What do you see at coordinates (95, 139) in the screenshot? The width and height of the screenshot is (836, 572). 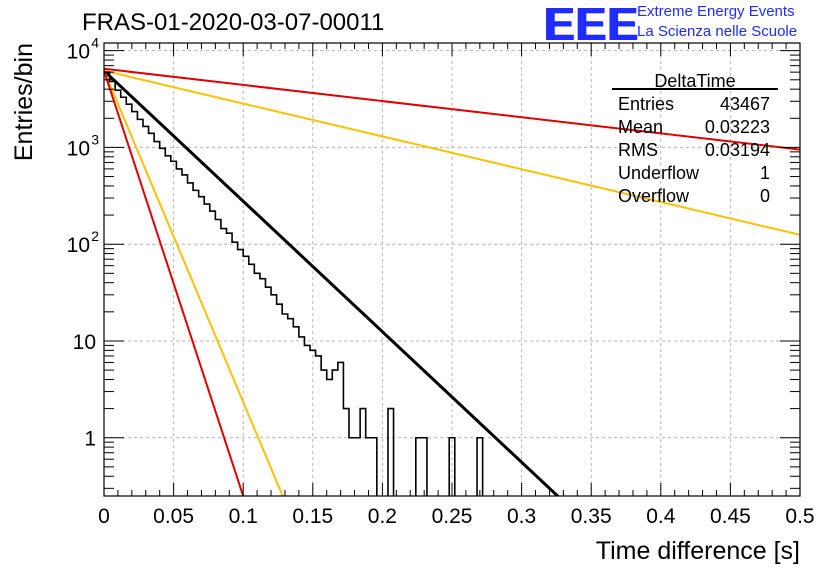 I see `y-tick-exponent: 3` at bounding box center [95, 139].